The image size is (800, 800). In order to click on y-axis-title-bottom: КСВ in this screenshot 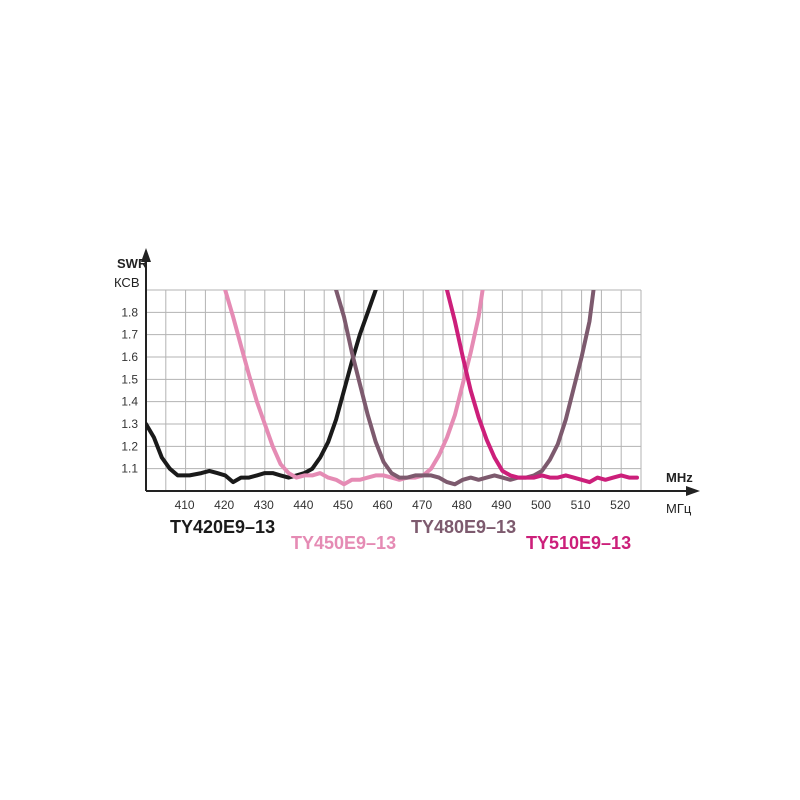, I will do `click(127, 282)`.